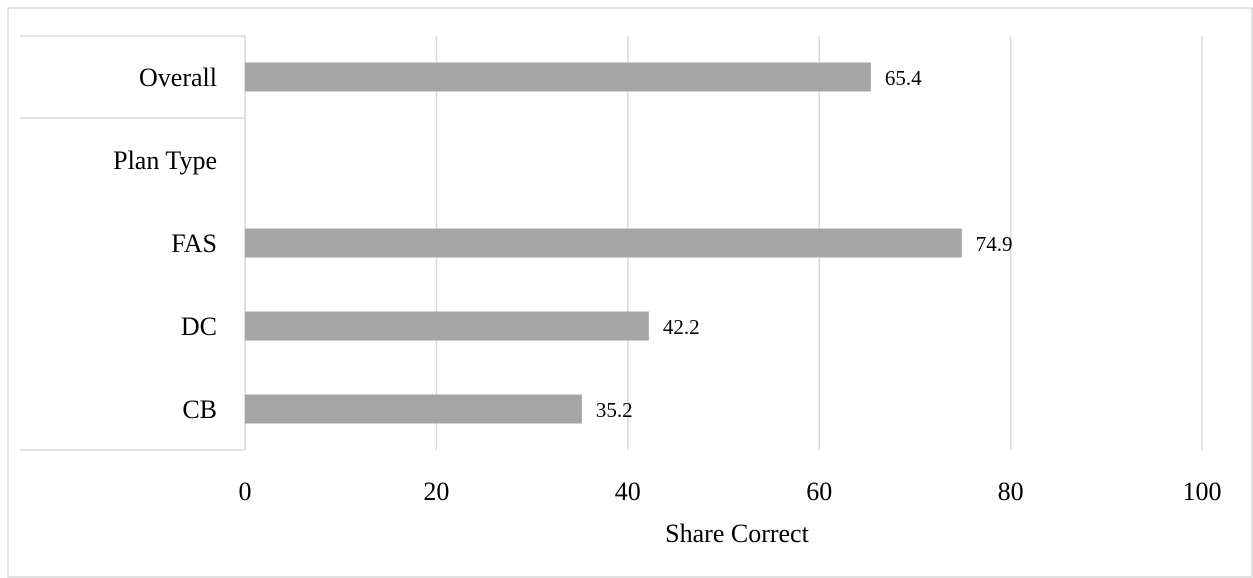 This screenshot has width=1253, height=578. What do you see at coordinates (178, 77) in the screenshot?
I see `category-label-overall: Overall` at bounding box center [178, 77].